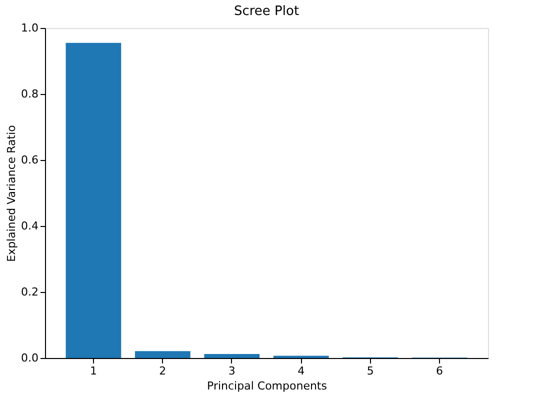  Describe the element at coordinates (29, 28) in the screenshot. I see `y-tick-label: 1.0` at that location.